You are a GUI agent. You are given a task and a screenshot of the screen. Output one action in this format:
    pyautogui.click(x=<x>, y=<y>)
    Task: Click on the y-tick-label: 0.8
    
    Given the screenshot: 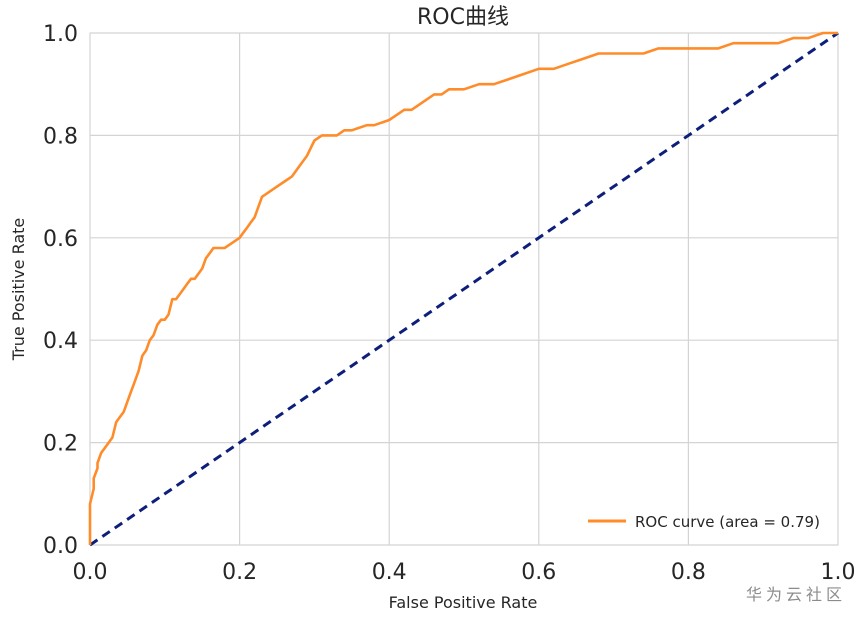 What is the action you would take?
    pyautogui.click(x=60, y=136)
    